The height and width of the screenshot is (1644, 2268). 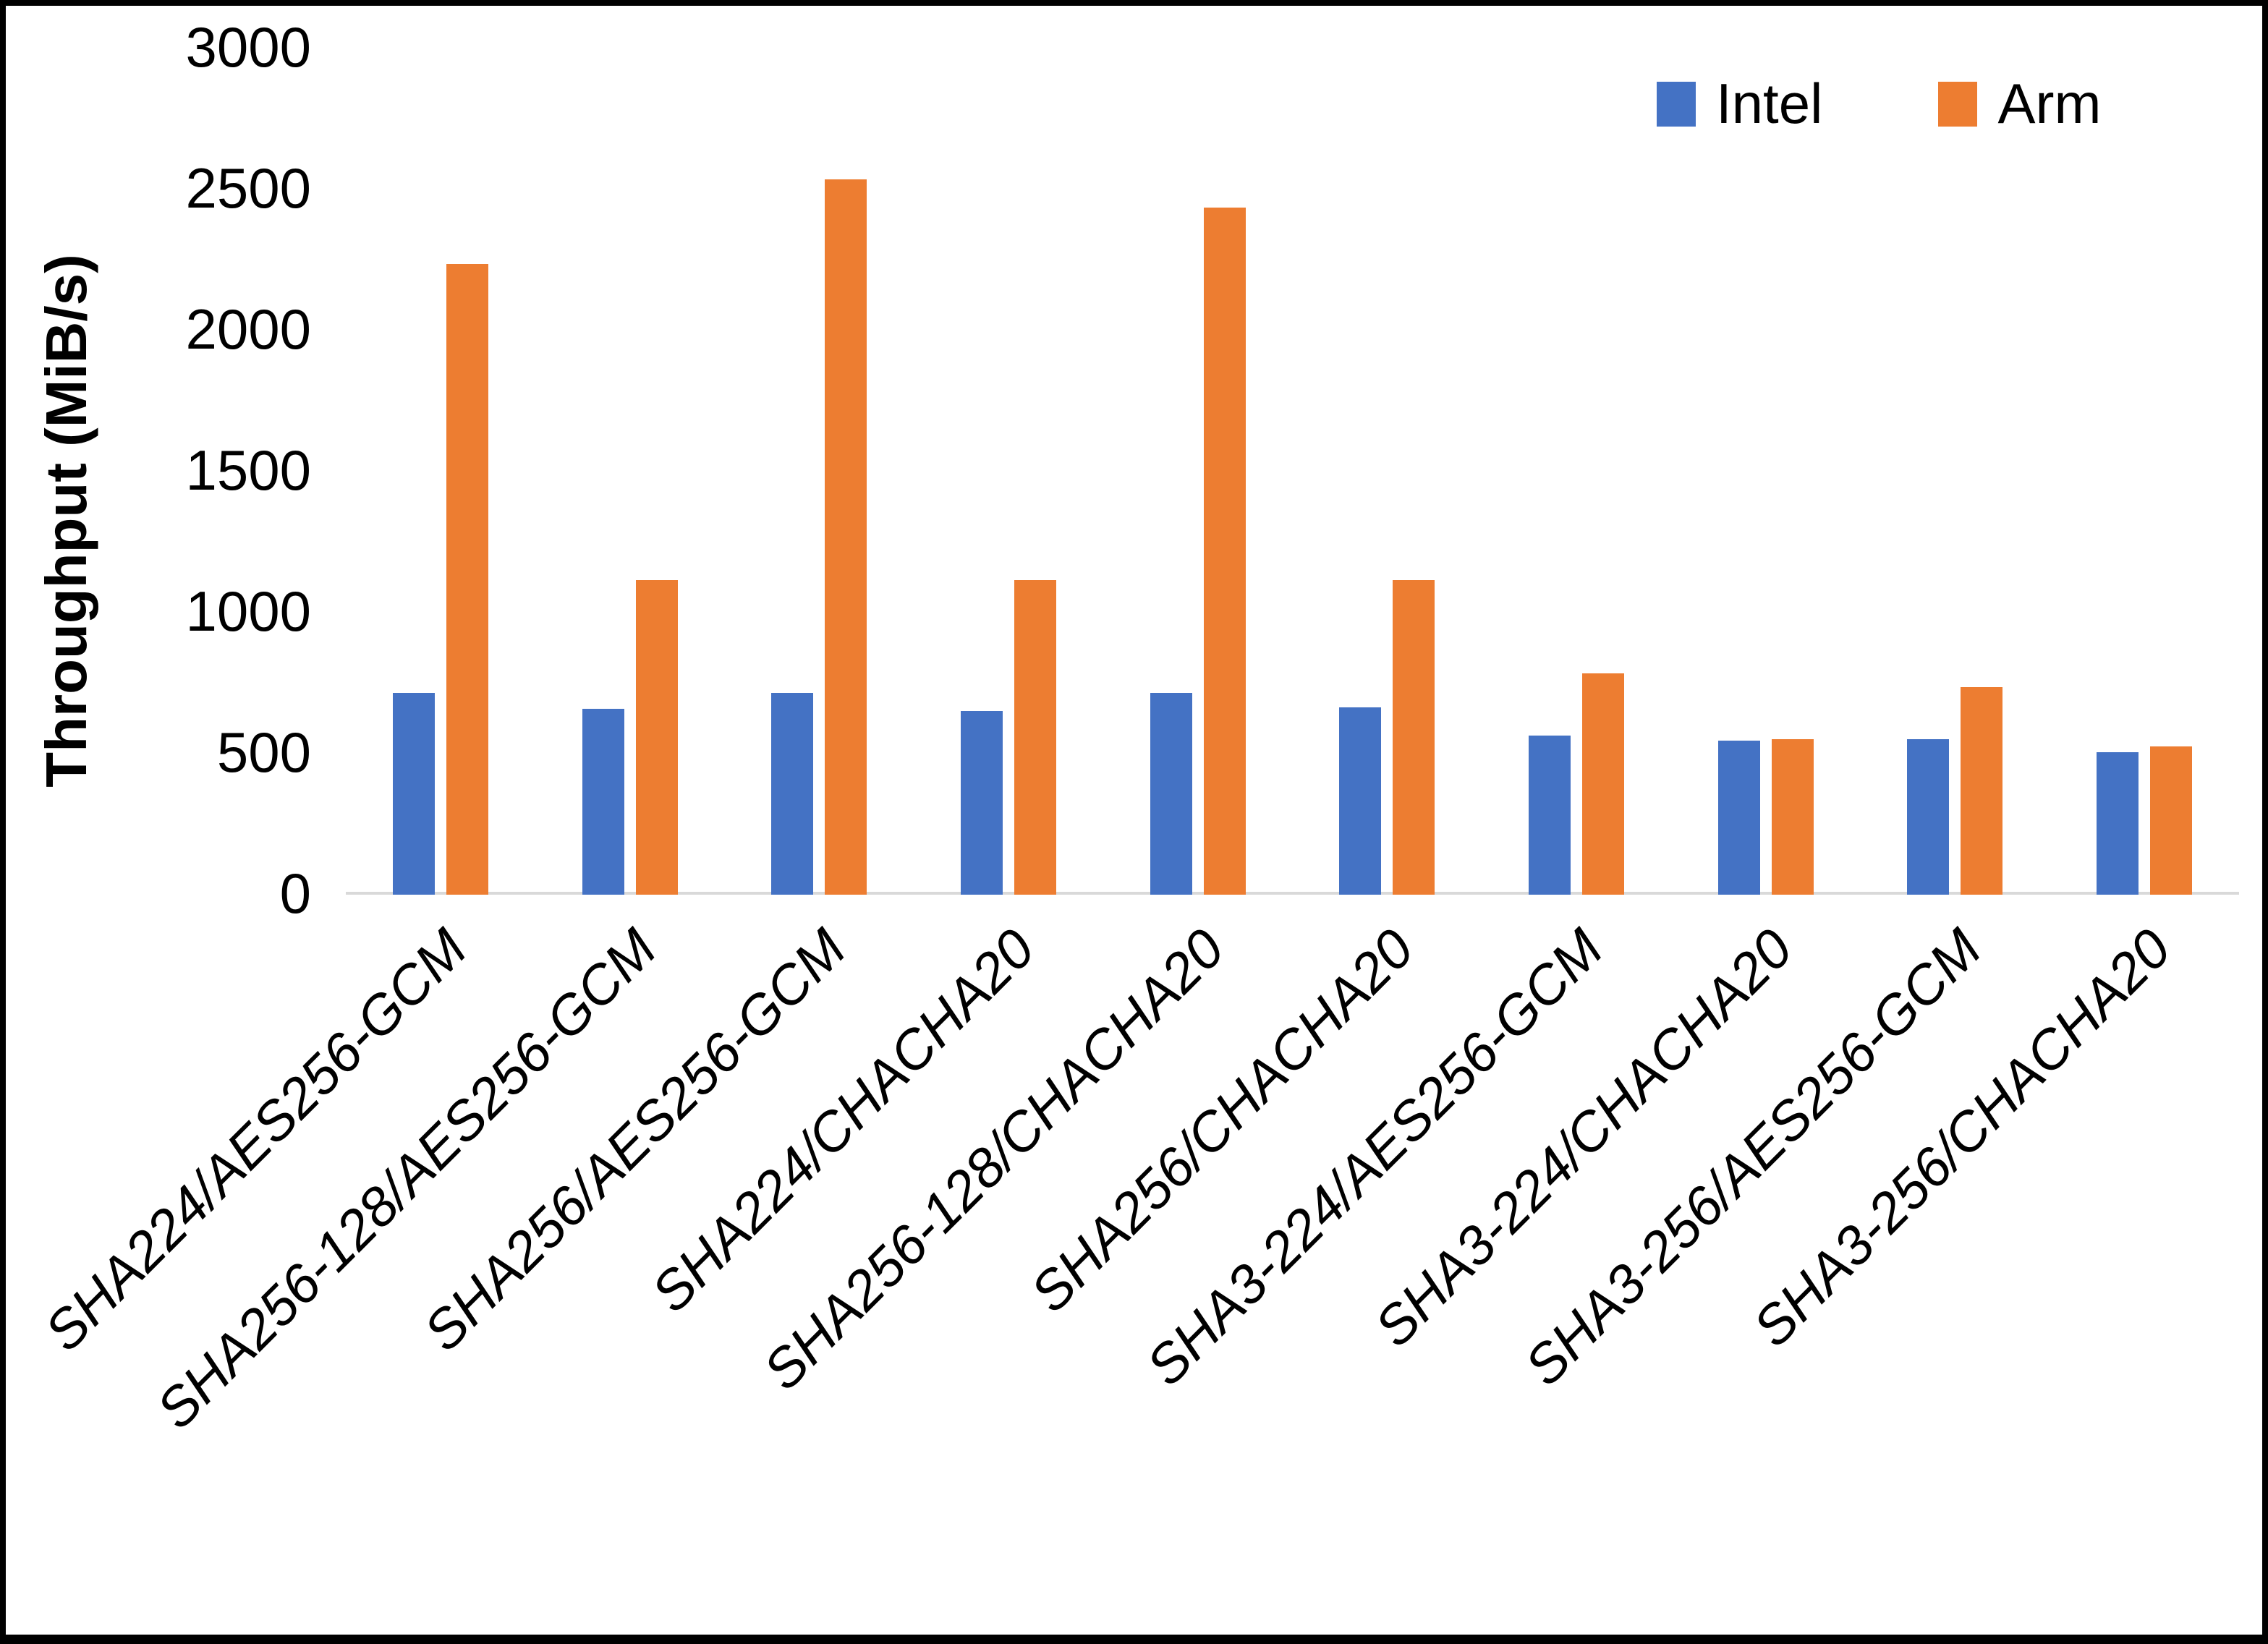 I want to click on legend-swatch-intel, so click(x=1676, y=104).